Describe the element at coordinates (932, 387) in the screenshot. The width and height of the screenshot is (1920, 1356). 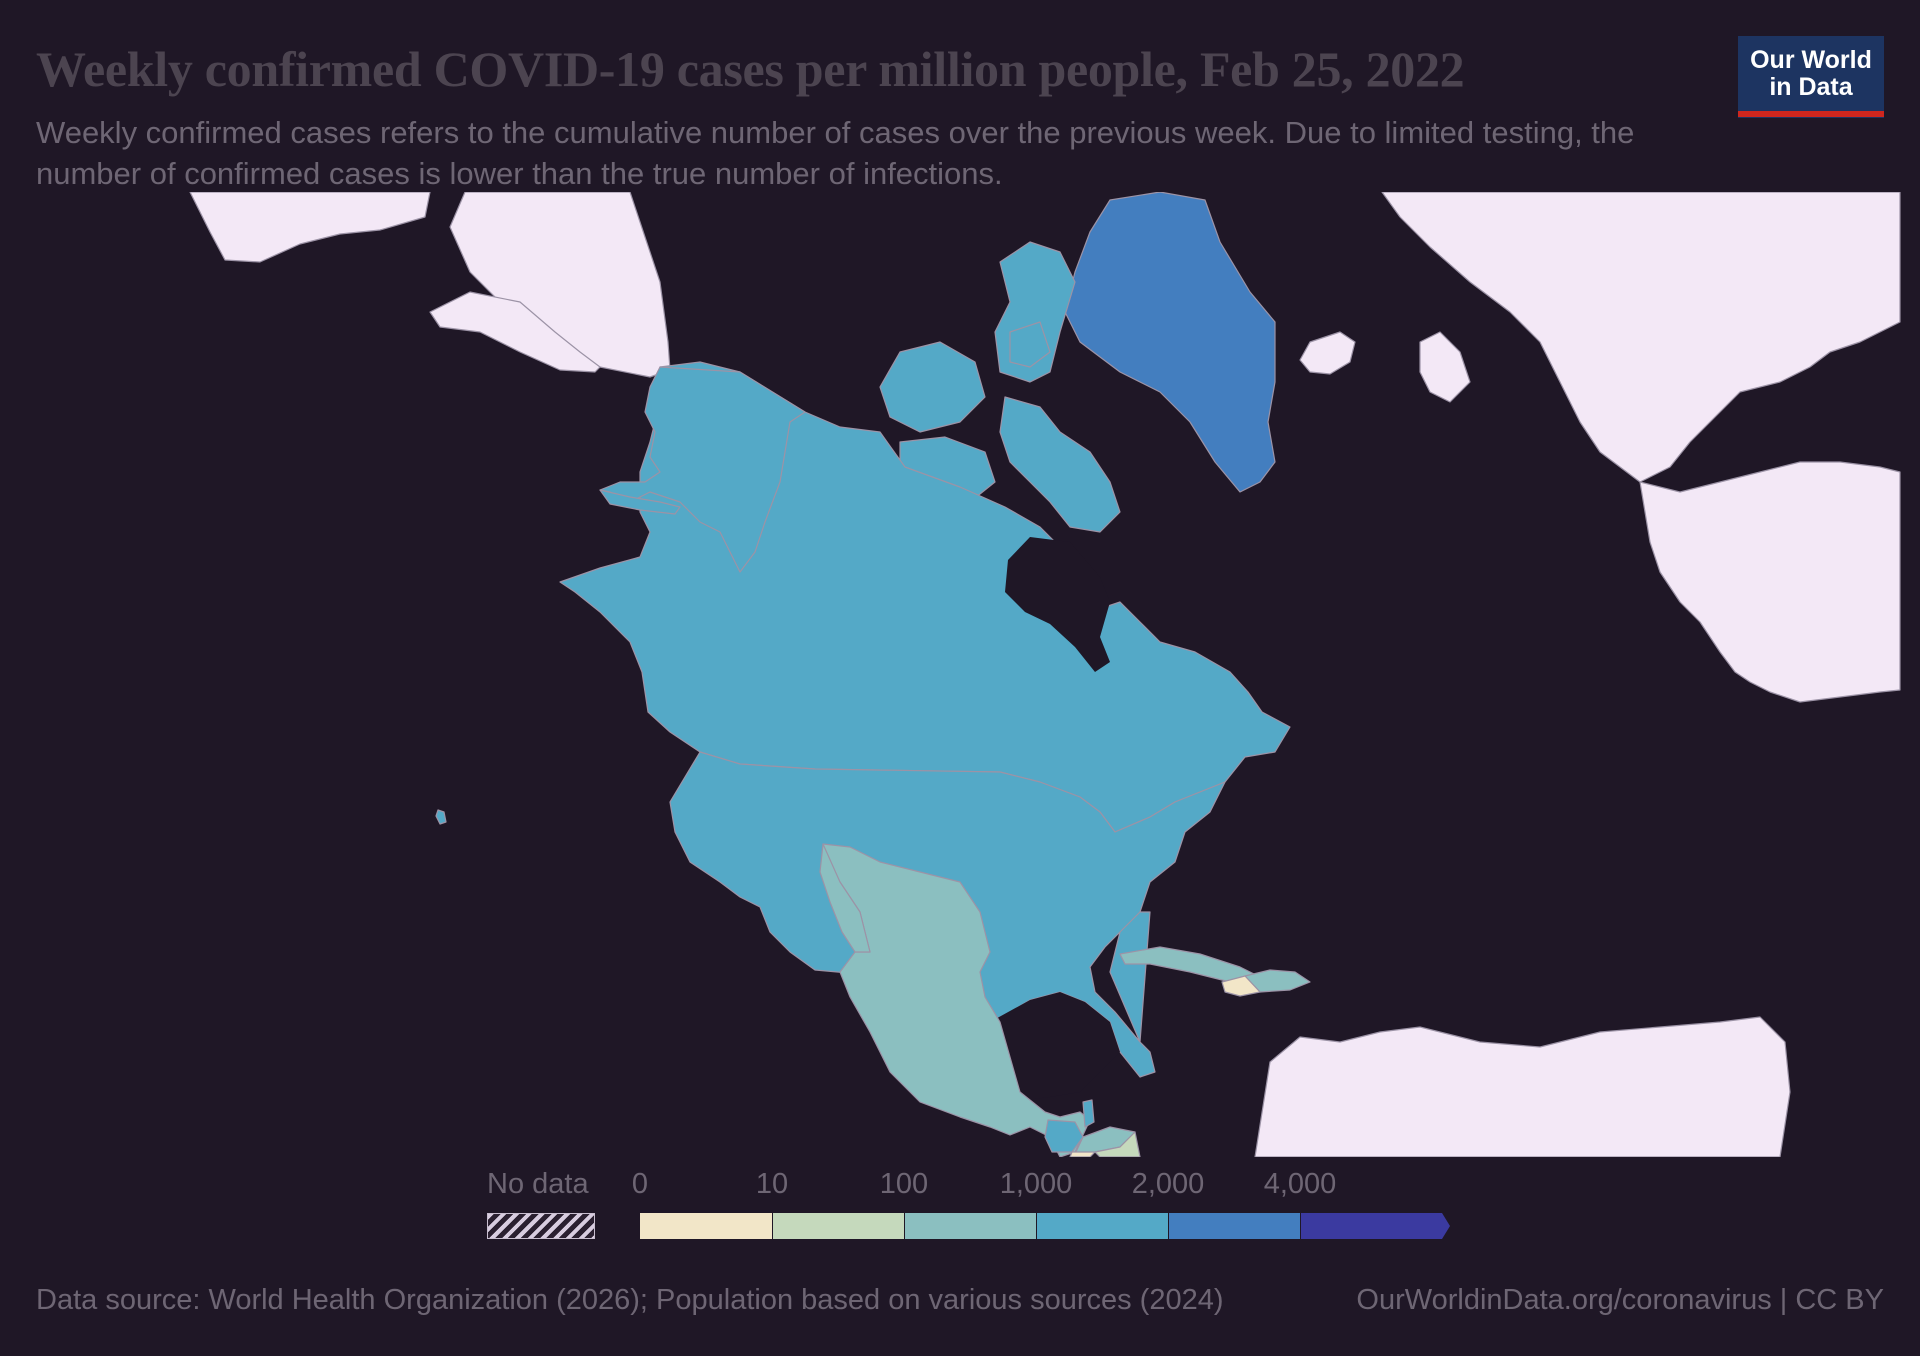
I see `region-canada-islands-a` at that location.